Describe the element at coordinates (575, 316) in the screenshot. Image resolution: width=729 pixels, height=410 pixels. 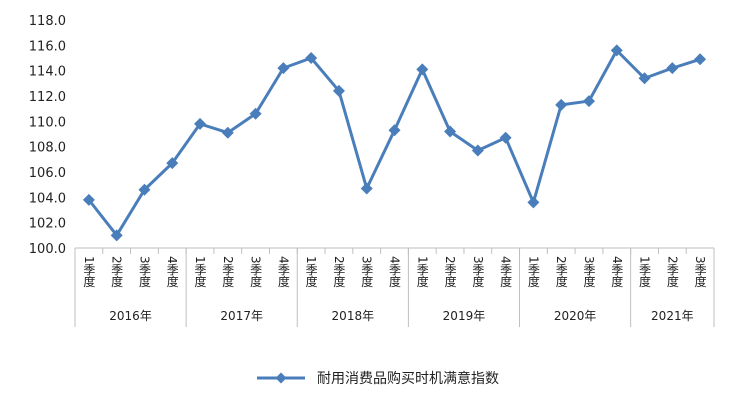
I see `year-label: 2020年` at that location.